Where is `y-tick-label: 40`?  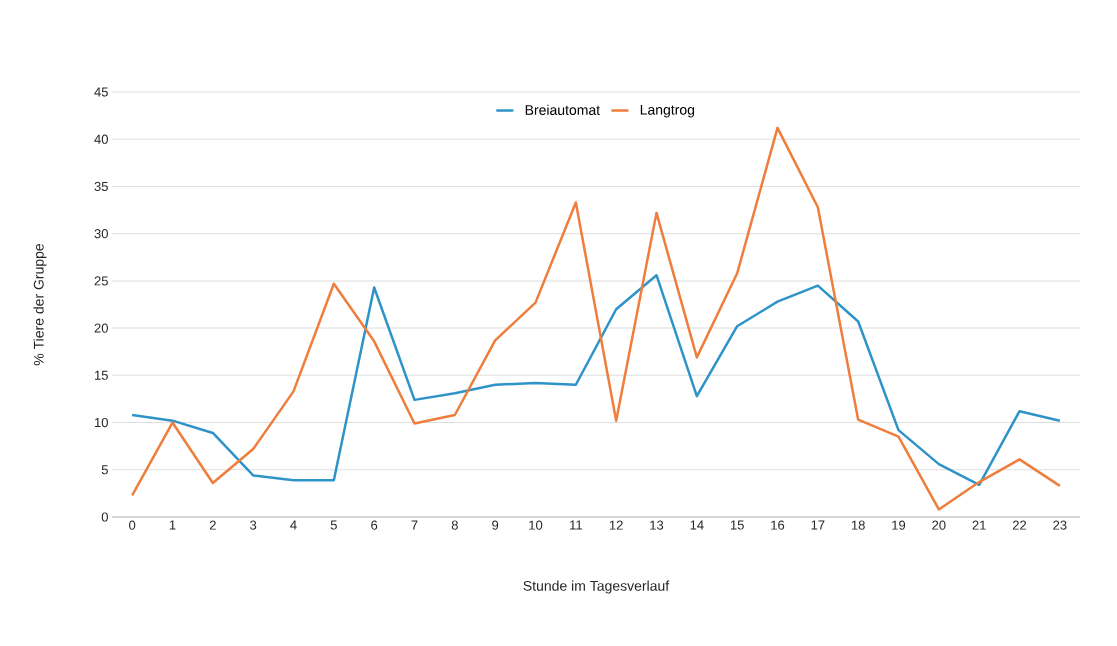 y-tick-label: 40 is located at coordinates (101, 139).